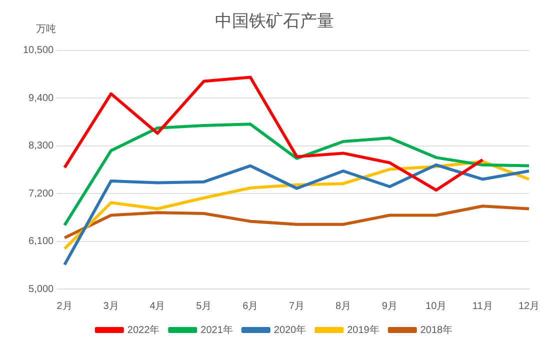 Image resolution: width=554 pixels, height=349 pixels. I want to click on y-tick-label: 7,200, so click(41, 194).